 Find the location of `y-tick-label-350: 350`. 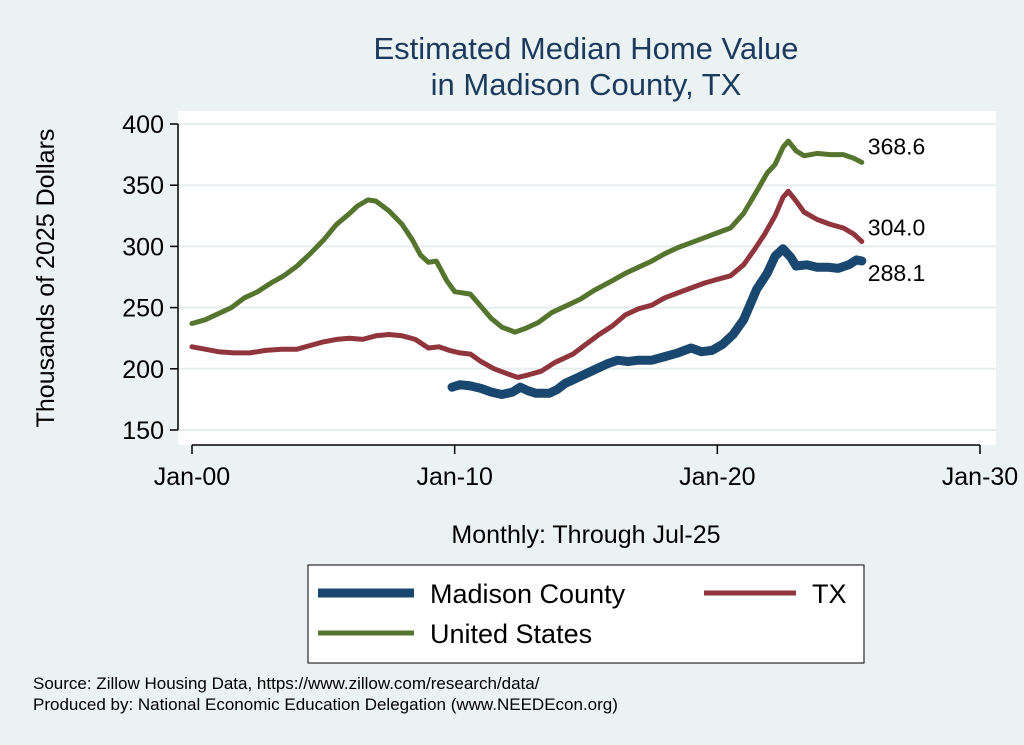

y-tick-label-350: 350 is located at coordinates (143, 186).